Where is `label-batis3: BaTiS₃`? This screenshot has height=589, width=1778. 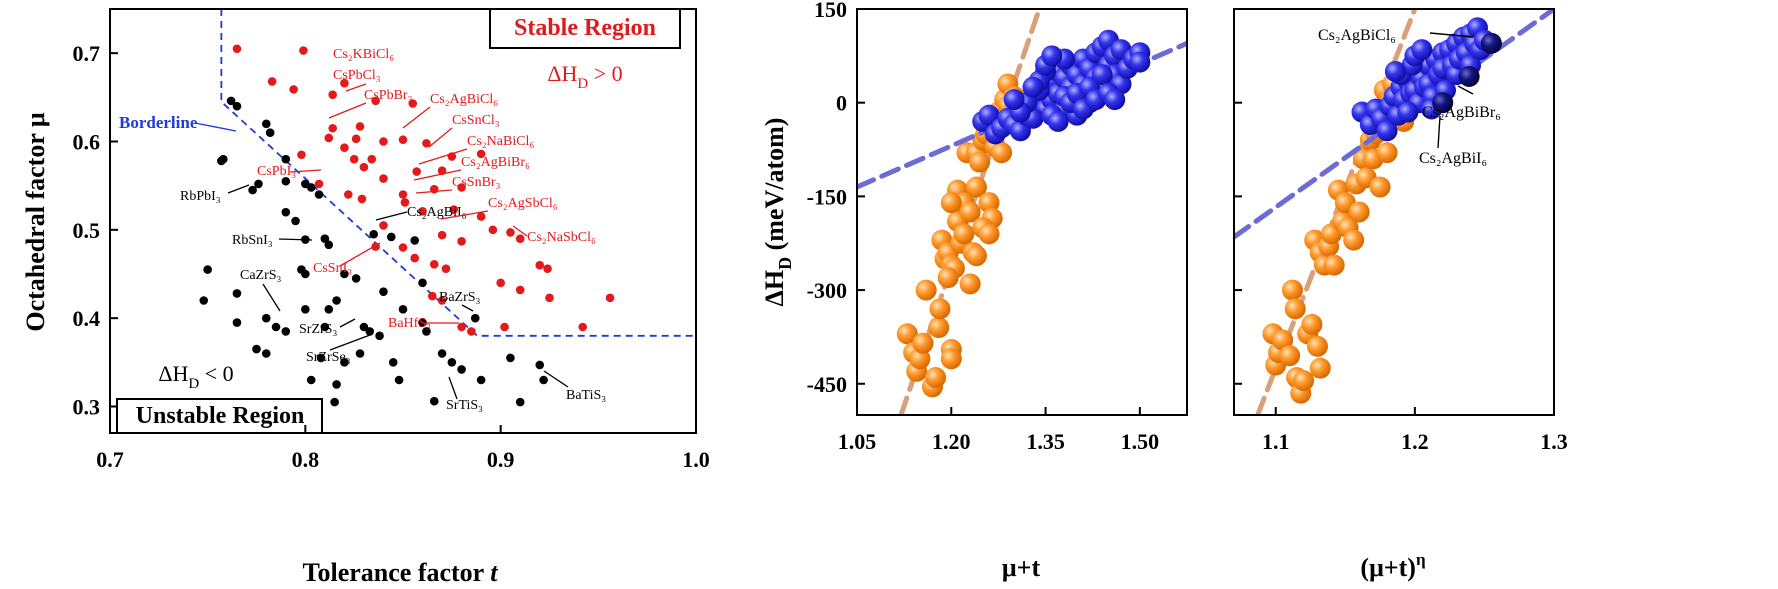
label-batis3: BaTiS₃ is located at coordinates (586, 395).